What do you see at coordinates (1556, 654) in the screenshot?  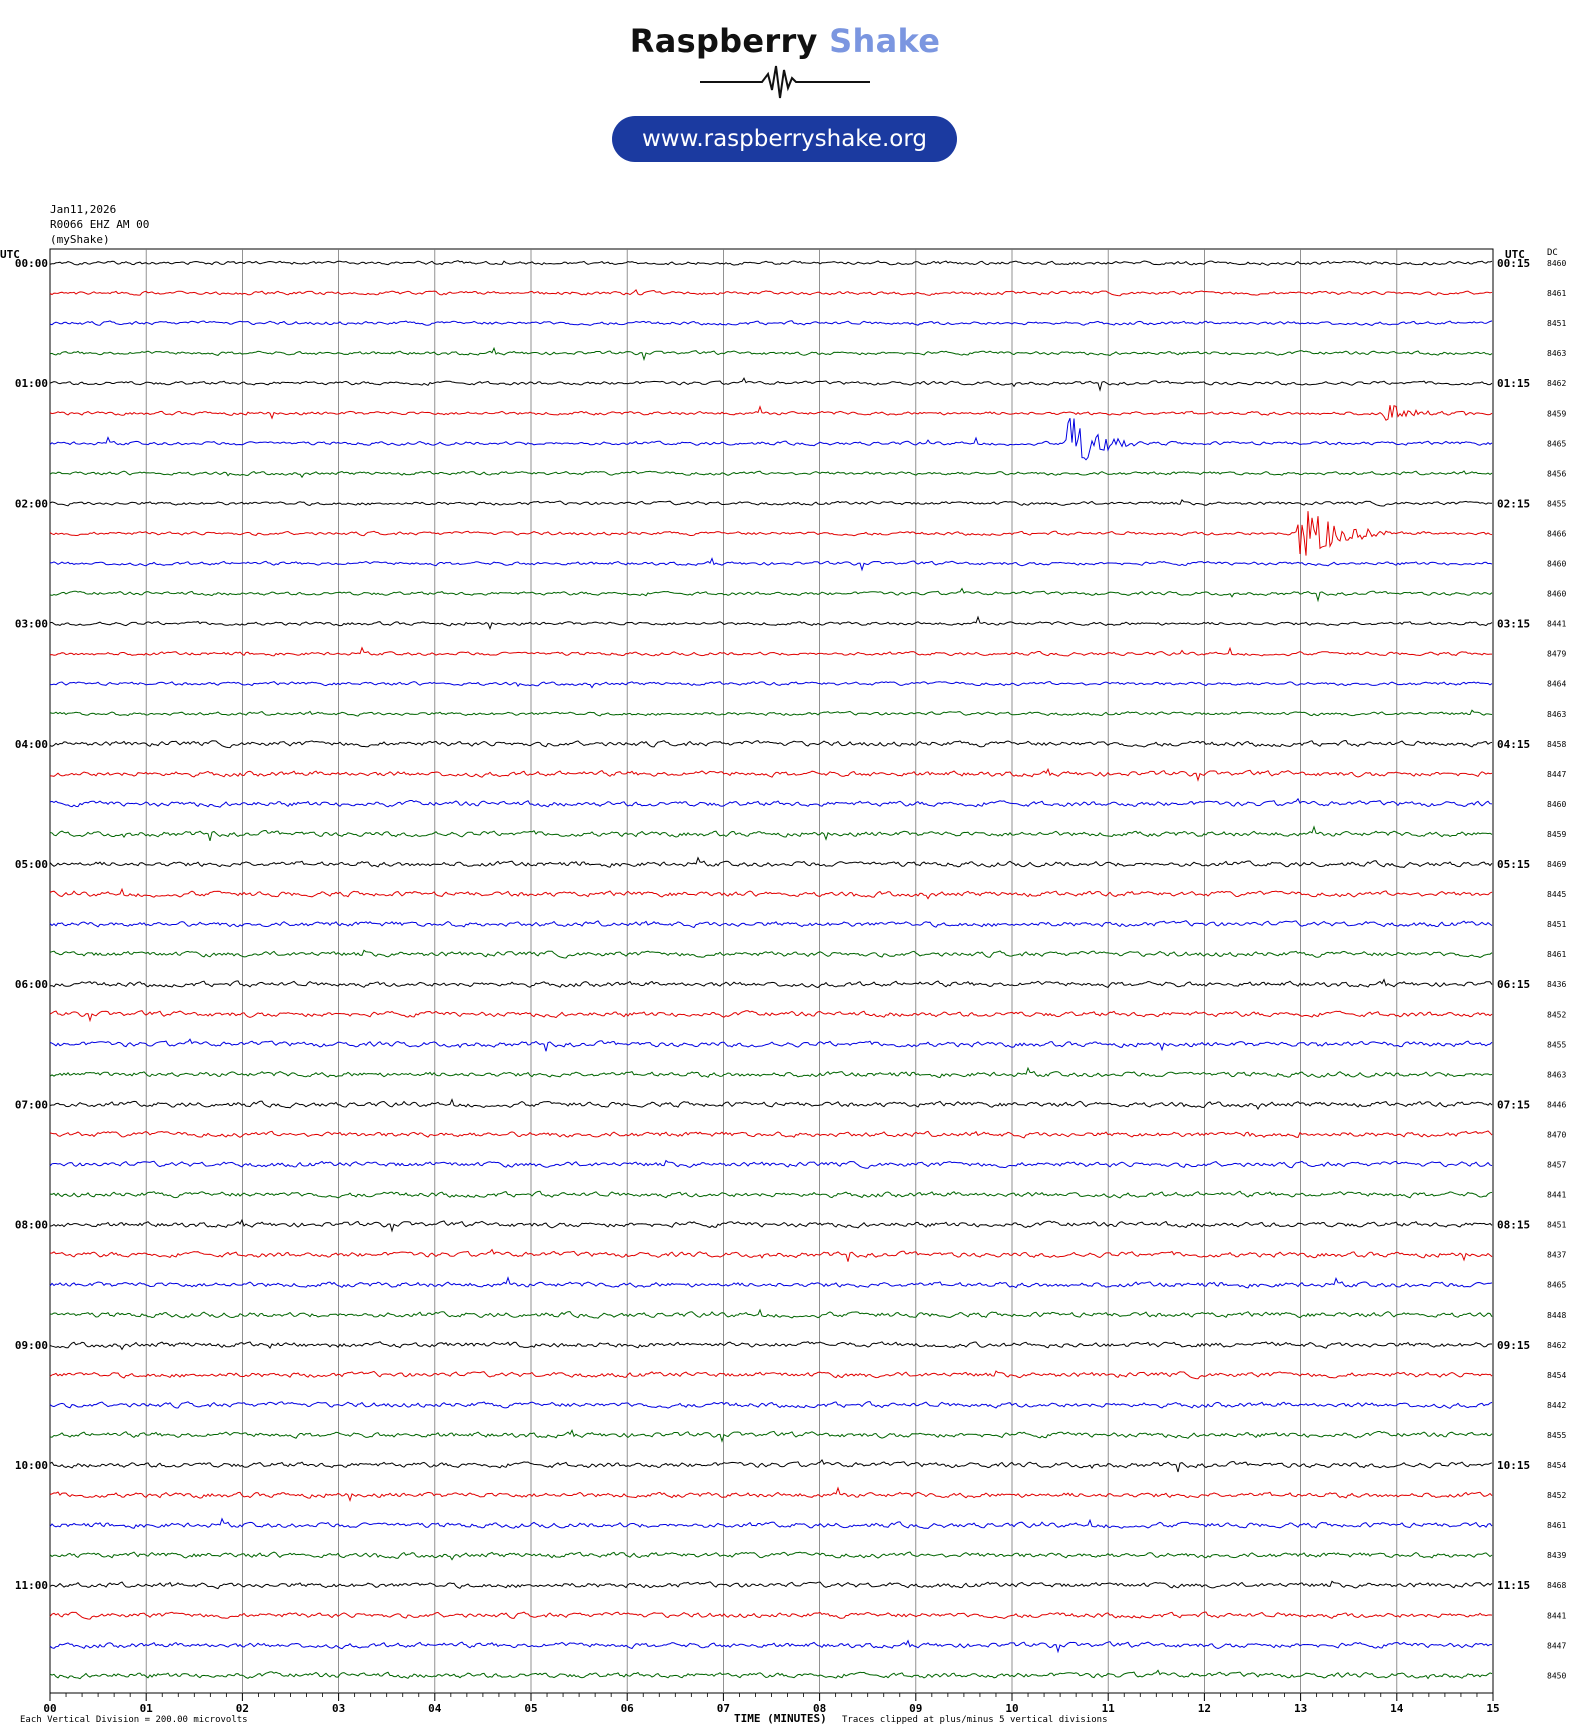 I see `dc-offset-label: 8479` at bounding box center [1556, 654].